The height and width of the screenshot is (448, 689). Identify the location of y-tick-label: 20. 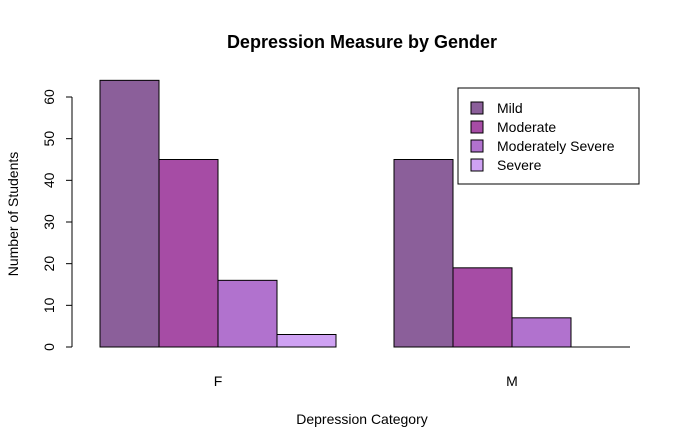
(49, 264).